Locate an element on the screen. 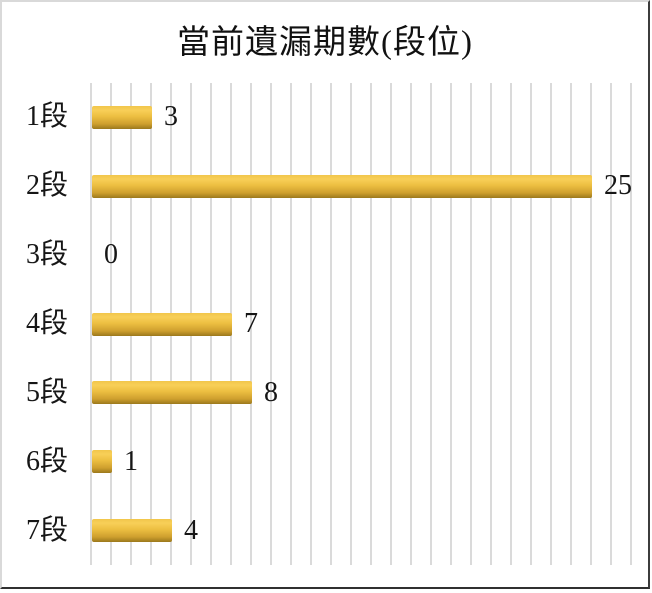  chart-title: 當前遺漏期數(段位) is located at coordinates (325, 43).